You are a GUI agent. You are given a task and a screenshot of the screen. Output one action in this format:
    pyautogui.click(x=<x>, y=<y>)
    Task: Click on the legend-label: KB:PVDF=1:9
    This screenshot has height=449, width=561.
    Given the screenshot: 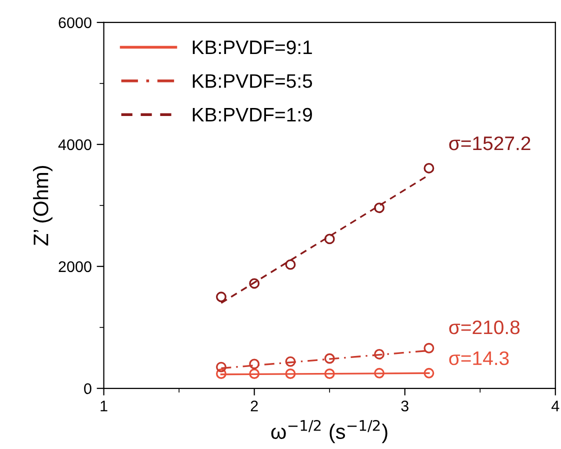 What is the action you would take?
    pyautogui.click(x=252, y=115)
    